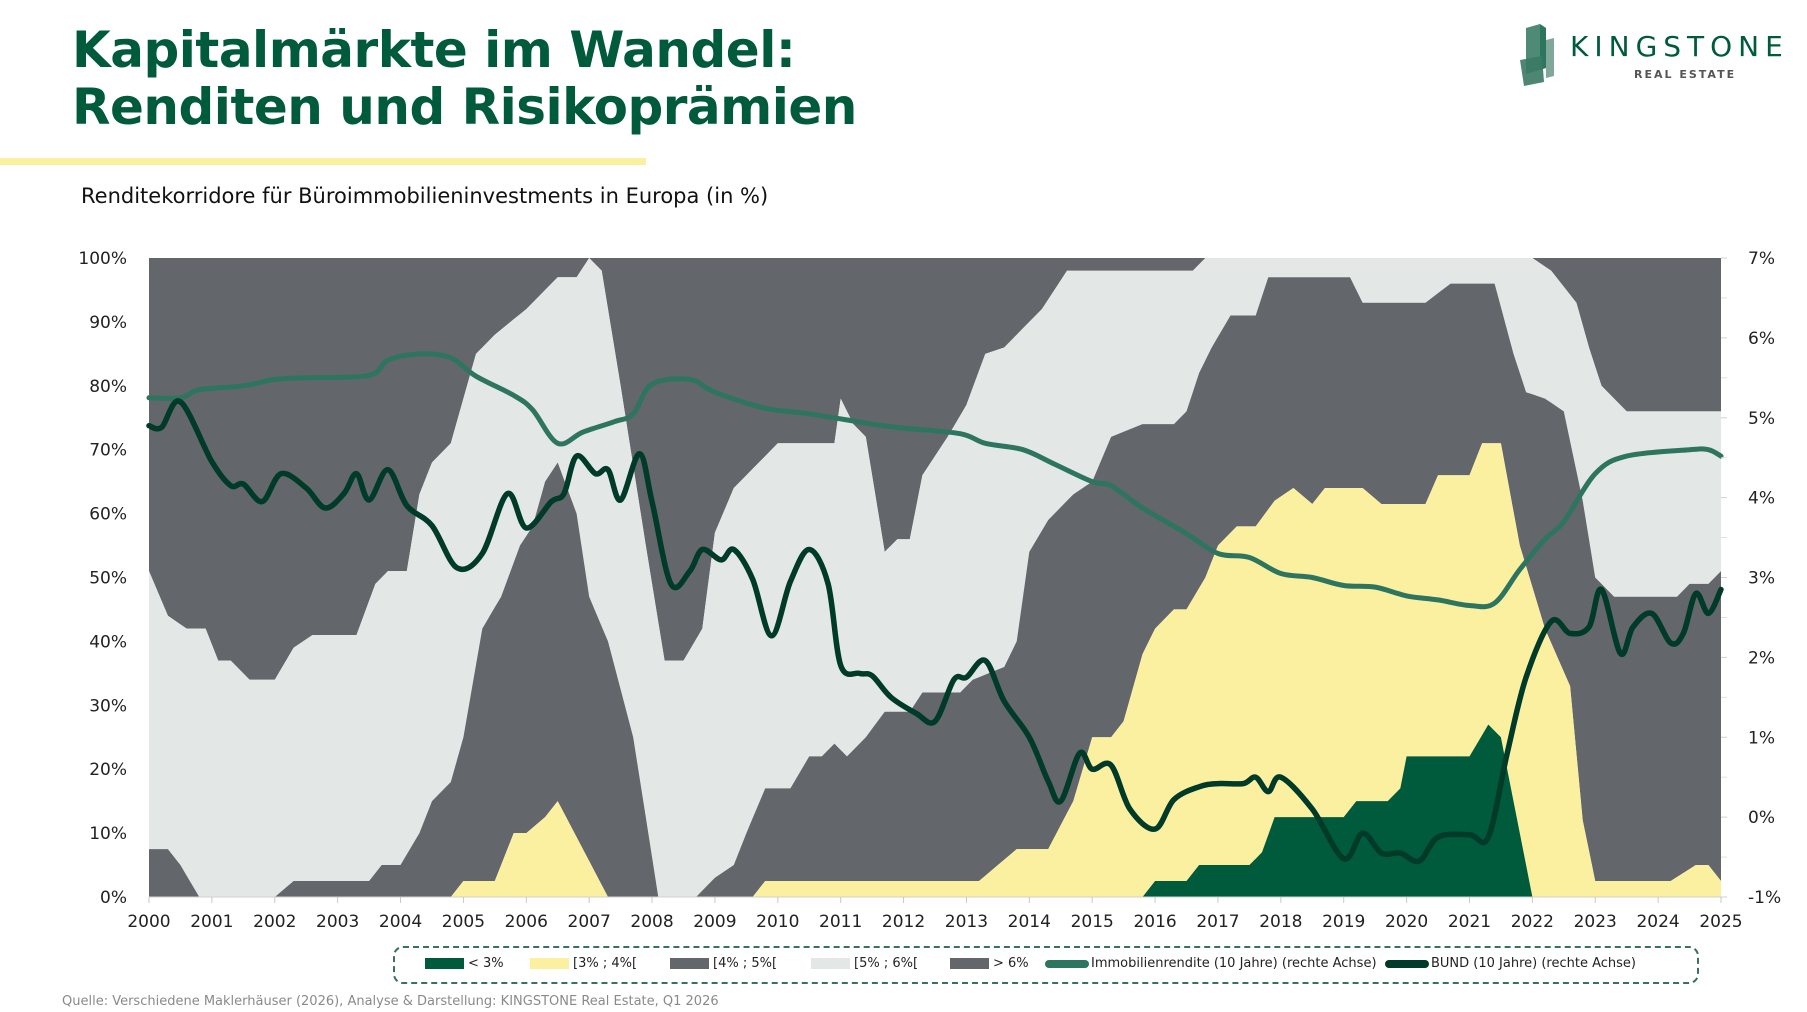 The width and height of the screenshot is (1807, 1012). Describe the element at coordinates (1532, 922) in the screenshot. I see `x-tick-label: 2022` at that location.